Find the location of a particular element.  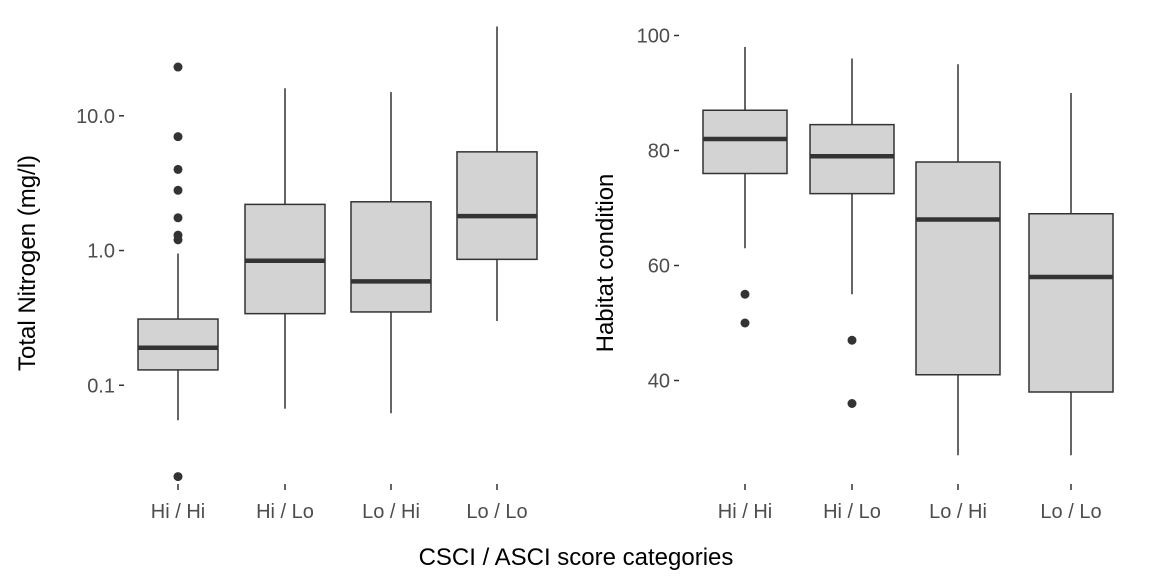

x-axis-title: CSCI / ASCI score categories is located at coordinates (576, 557).